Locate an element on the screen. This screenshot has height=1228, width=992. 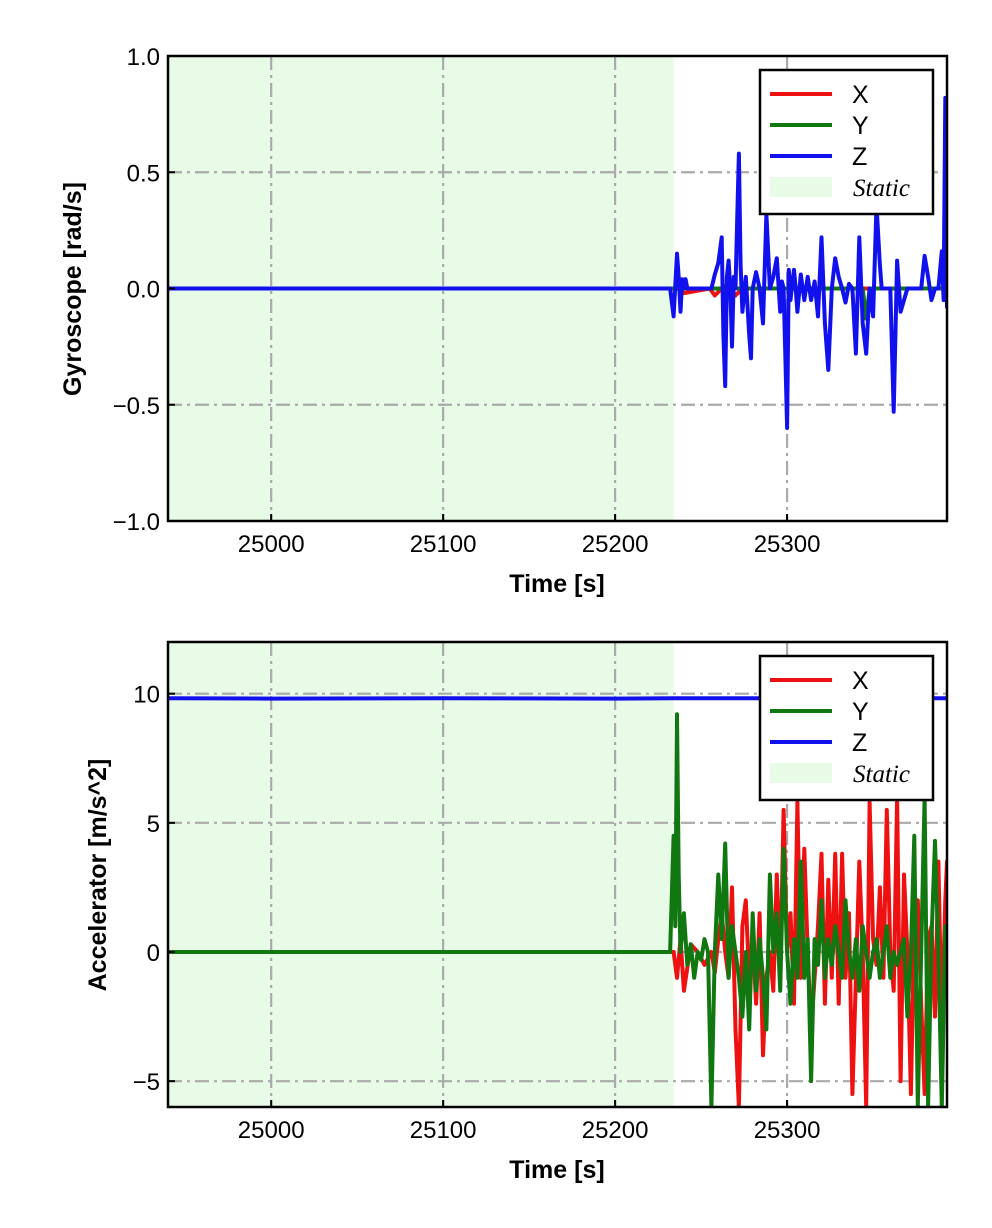
y-tick-label: −0.5 is located at coordinates (136, 406).